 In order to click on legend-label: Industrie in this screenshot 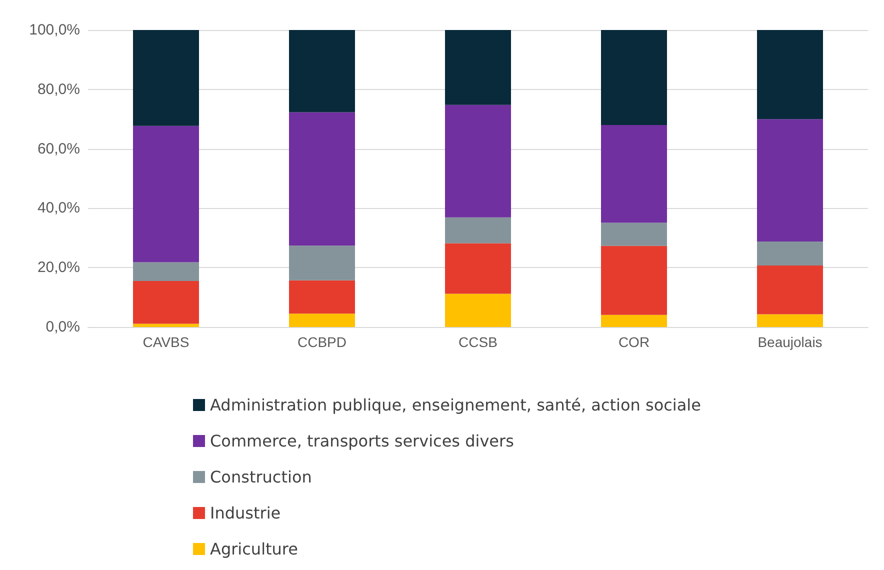, I will do `click(245, 513)`.